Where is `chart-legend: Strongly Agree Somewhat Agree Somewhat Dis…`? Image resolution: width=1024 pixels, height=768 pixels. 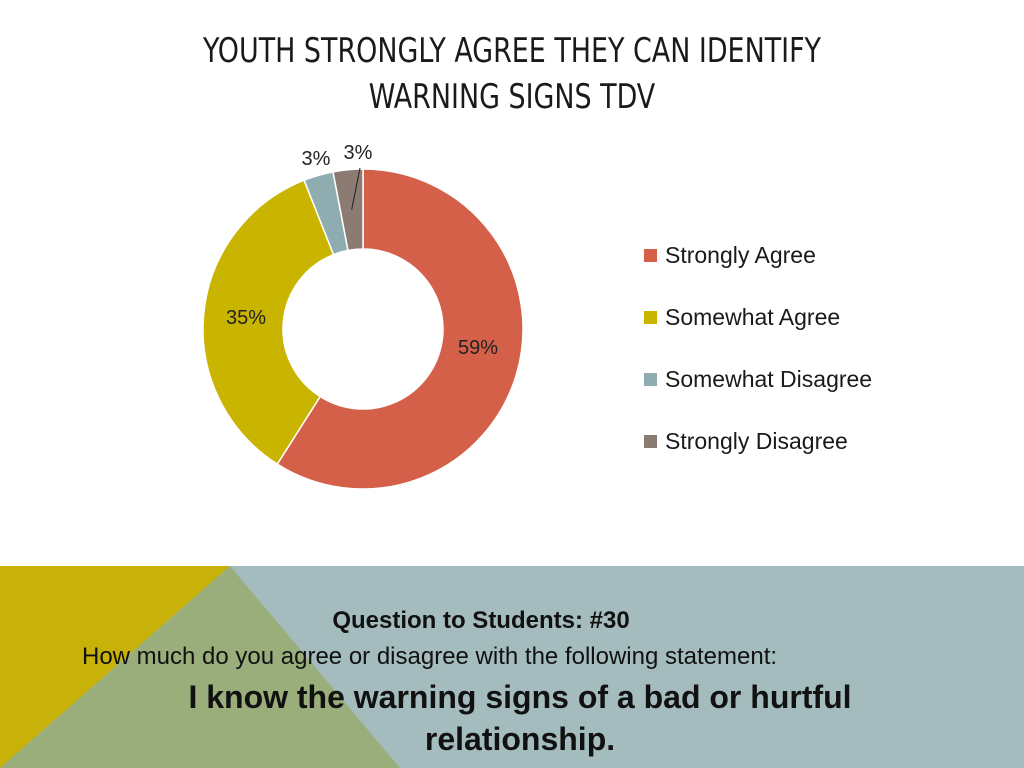 chart-legend: Strongly Agree Somewhat Agree Somewhat Dis… is located at coordinates (758, 348).